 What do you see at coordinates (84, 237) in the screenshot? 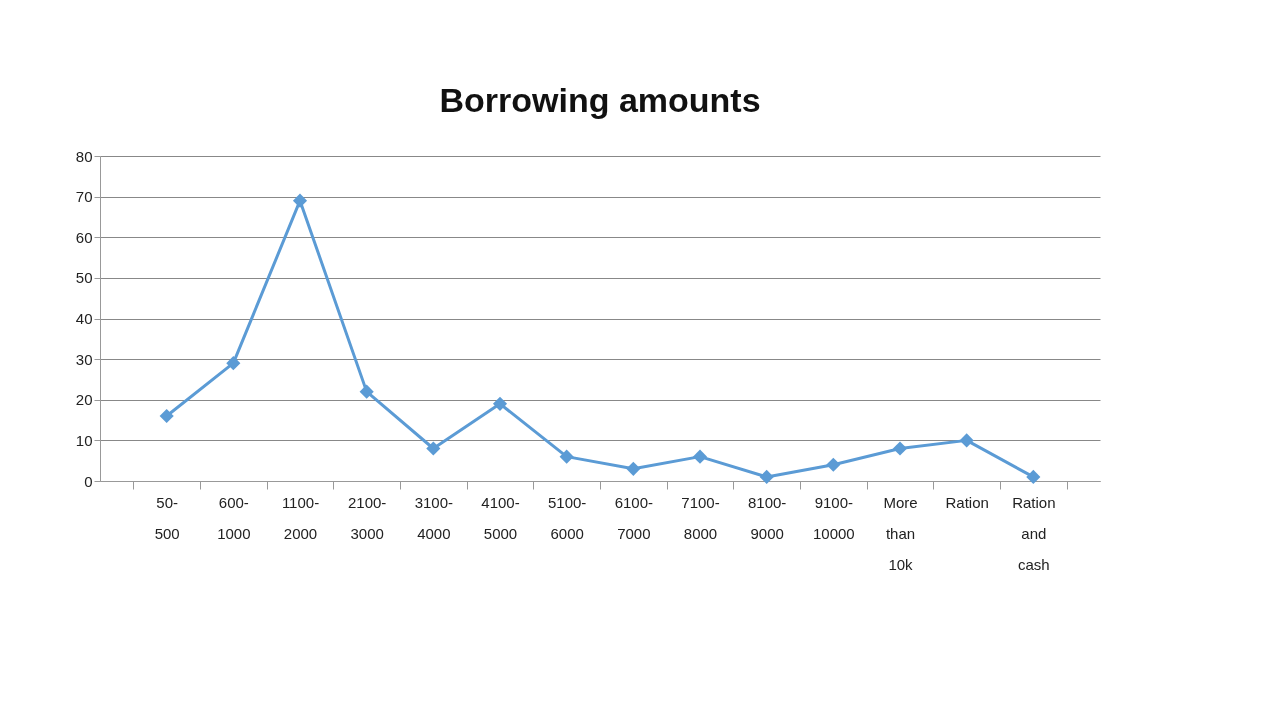
I see `y-tick-label: 60` at bounding box center [84, 237].